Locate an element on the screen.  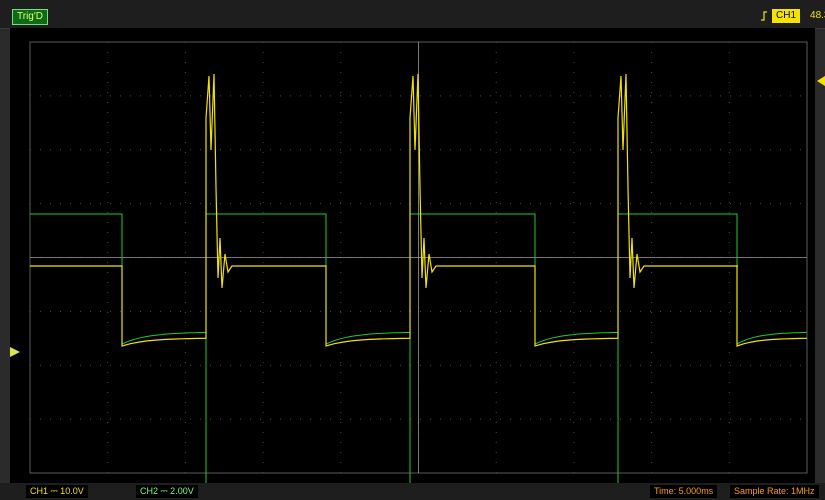
ch1-scale-readout: CH1 ⎓ 10.0V is located at coordinates (57, 491).